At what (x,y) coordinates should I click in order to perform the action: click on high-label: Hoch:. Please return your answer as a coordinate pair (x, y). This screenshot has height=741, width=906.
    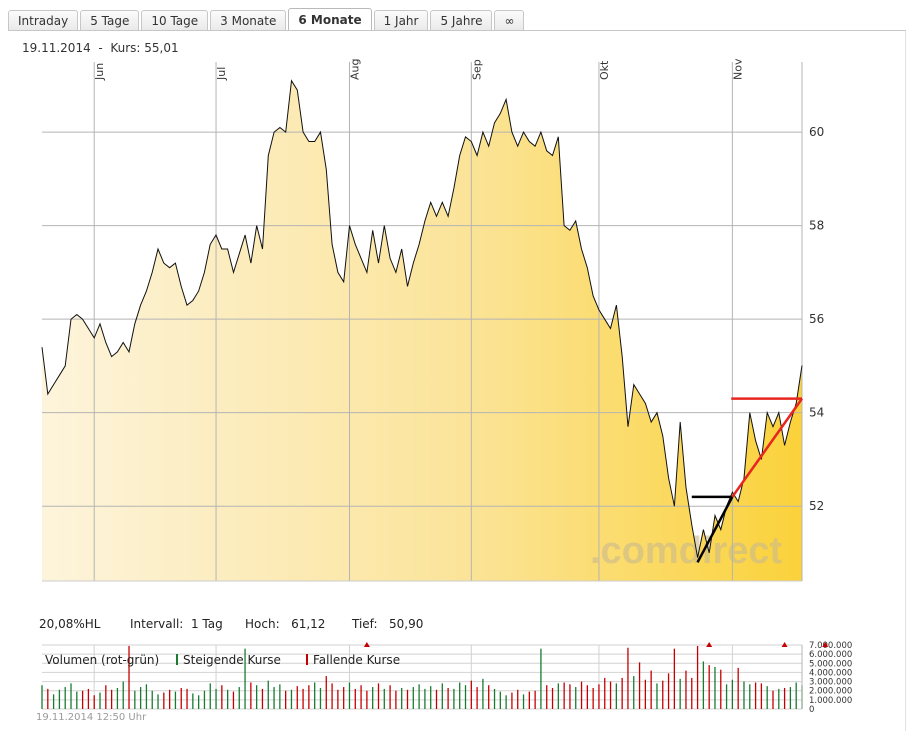
    Looking at the image, I should click on (262, 624).